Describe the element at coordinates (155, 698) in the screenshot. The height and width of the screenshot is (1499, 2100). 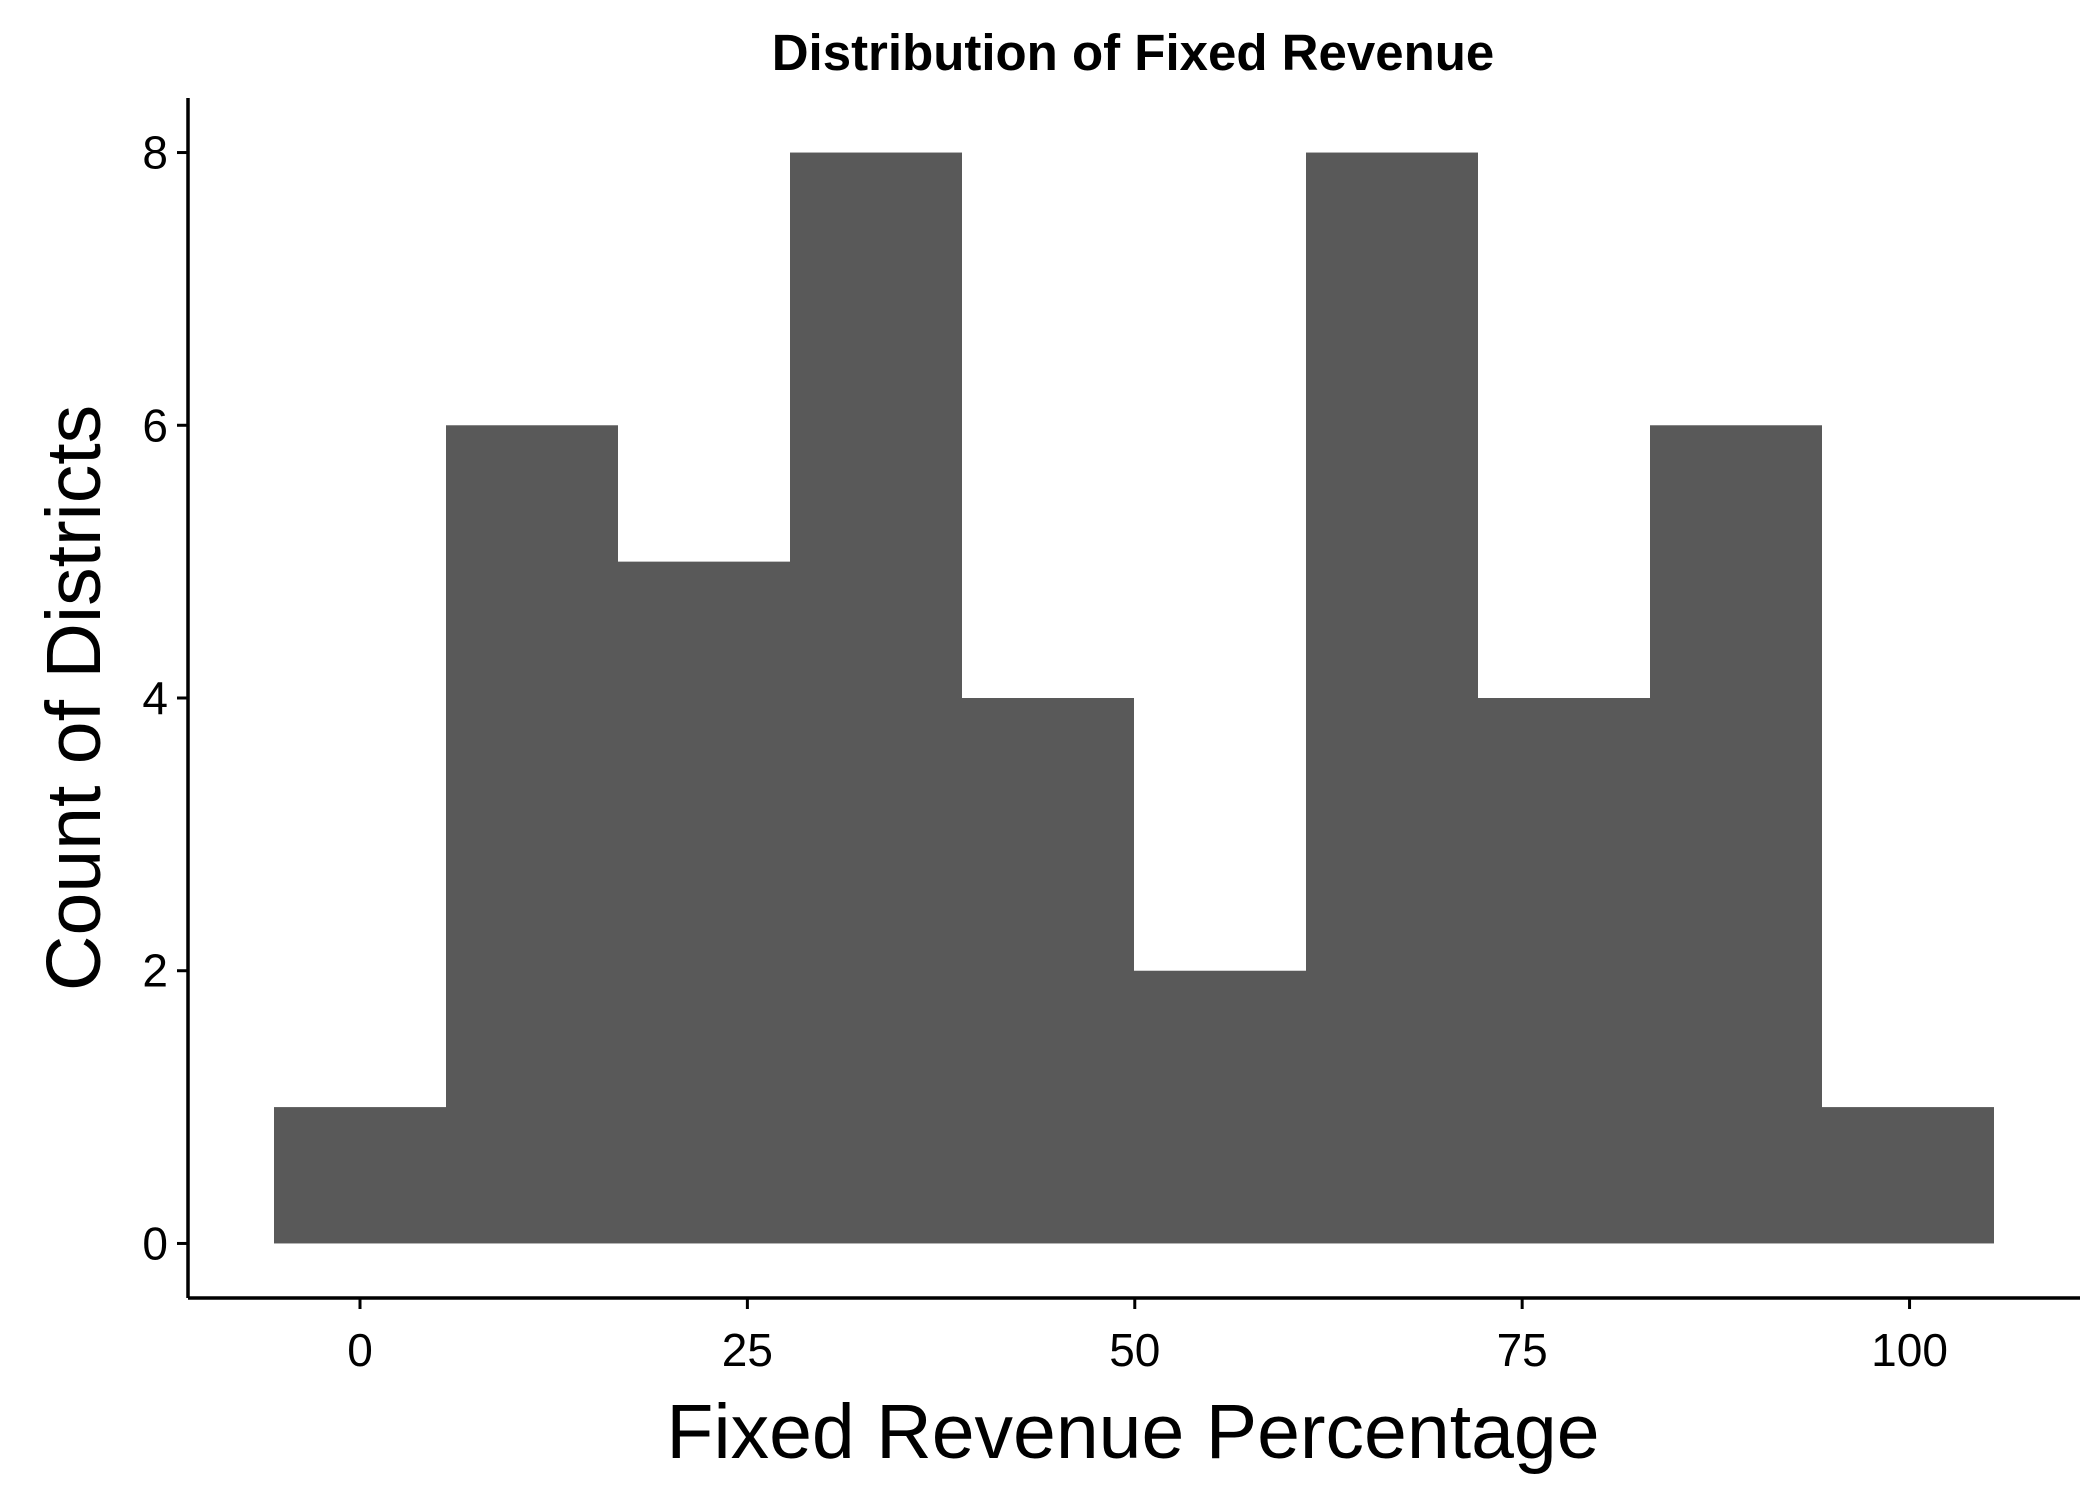
I see `y-tick-label: 4` at that location.